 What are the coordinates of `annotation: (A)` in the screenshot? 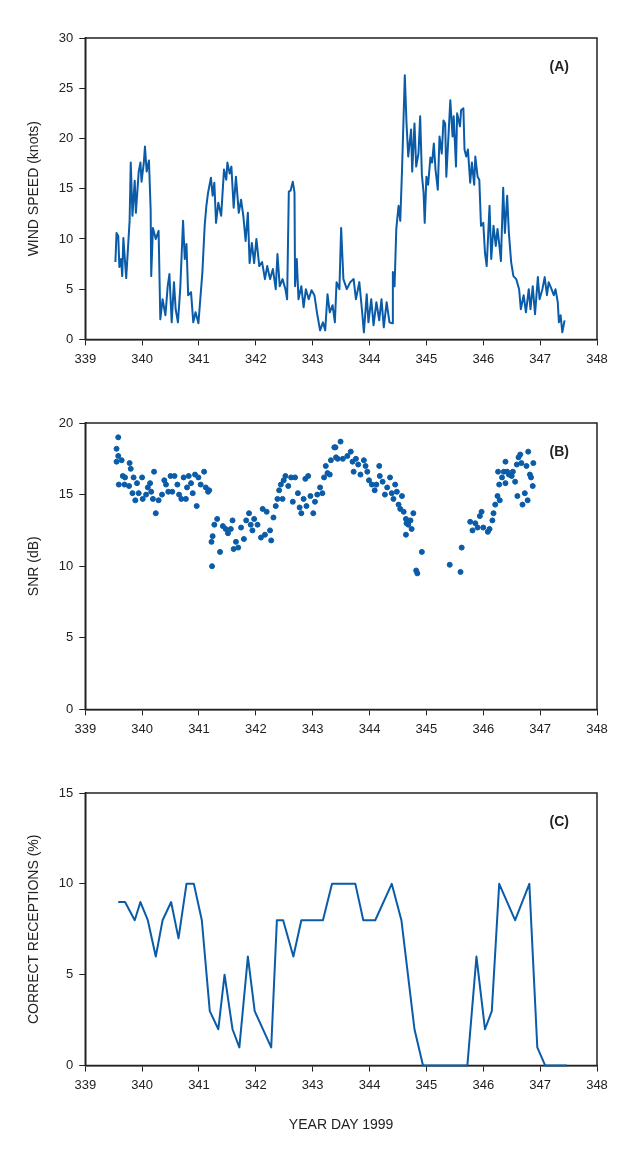 It's located at (559, 65).